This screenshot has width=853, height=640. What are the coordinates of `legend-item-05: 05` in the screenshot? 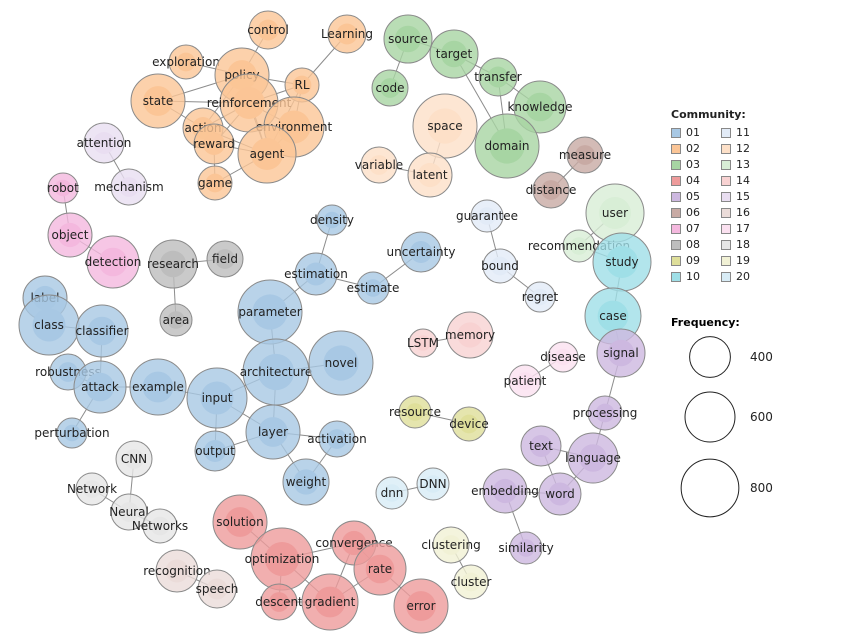 It's located at (696, 196).